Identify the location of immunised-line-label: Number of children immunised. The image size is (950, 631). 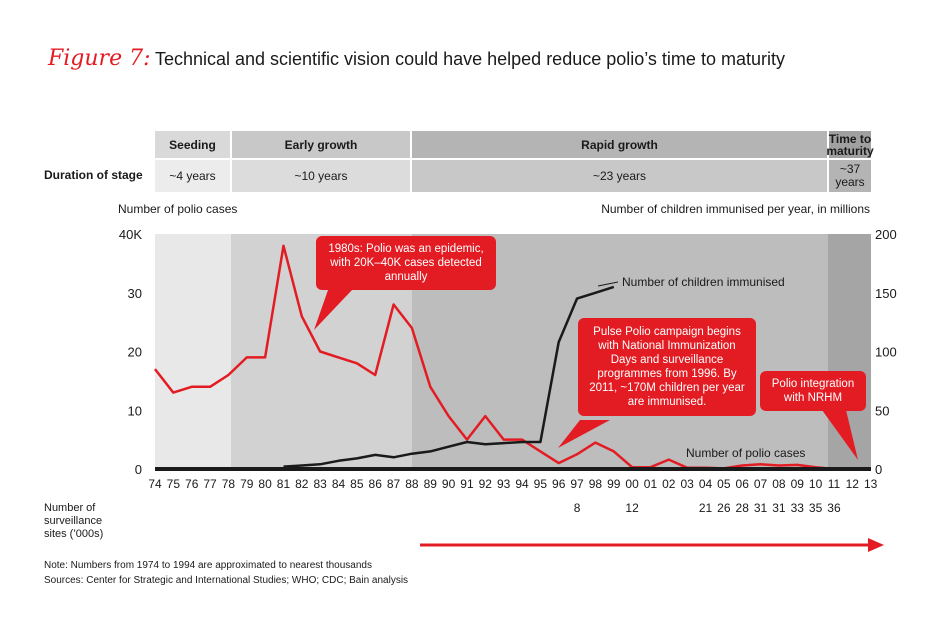
(703, 282).